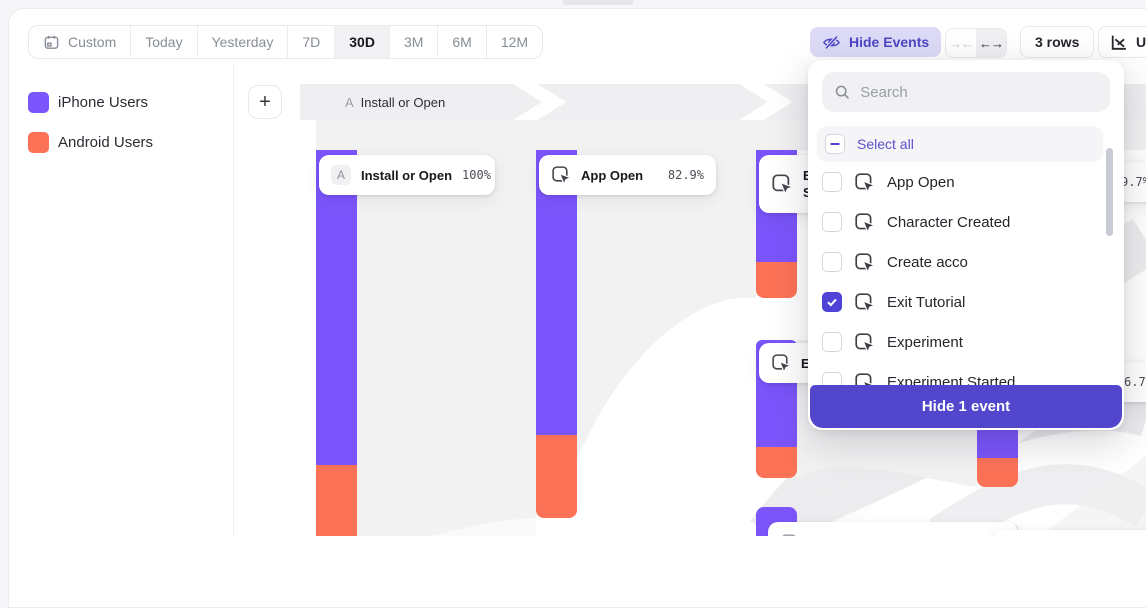  I want to click on step-card-percent: 100%, so click(476, 175).